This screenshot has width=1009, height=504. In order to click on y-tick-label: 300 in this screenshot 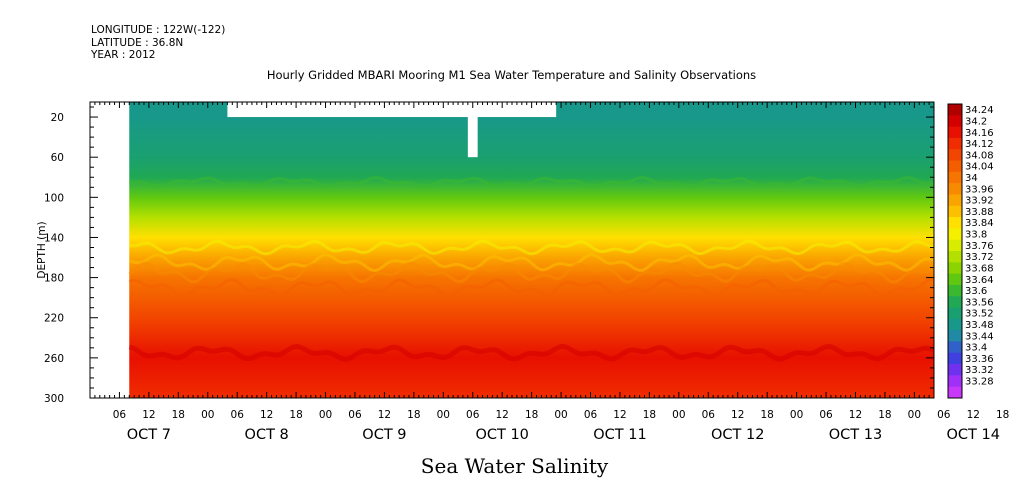, I will do `click(54, 399)`.